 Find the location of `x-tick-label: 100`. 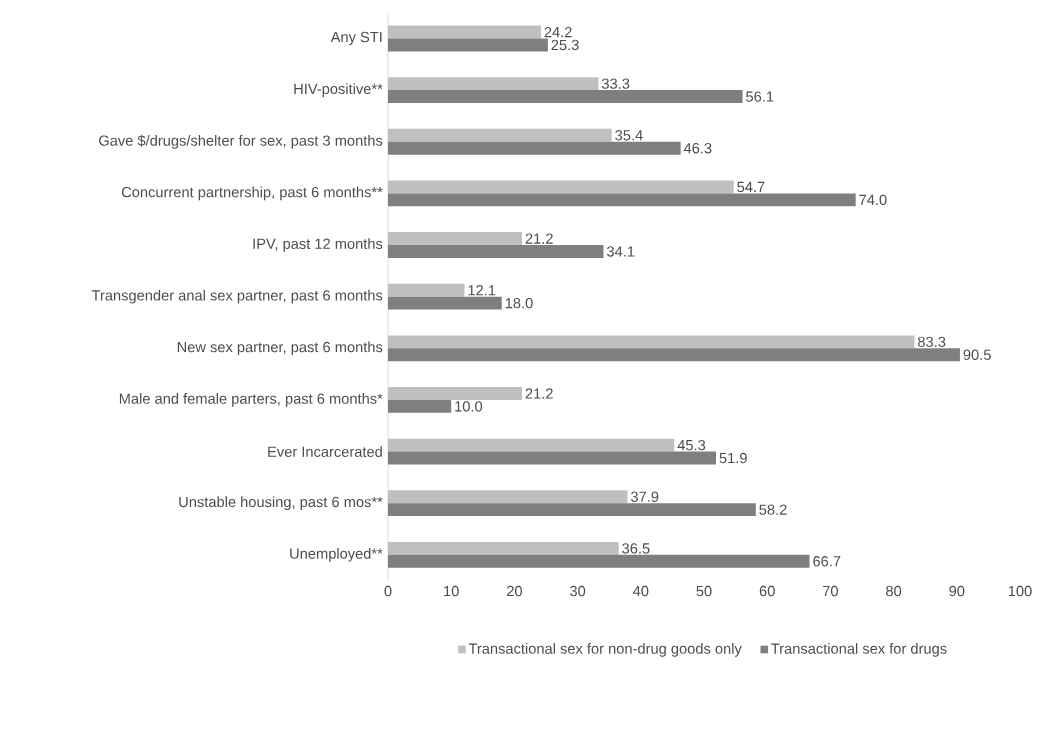

x-tick-label: 100 is located at coordinates (1020, 591).